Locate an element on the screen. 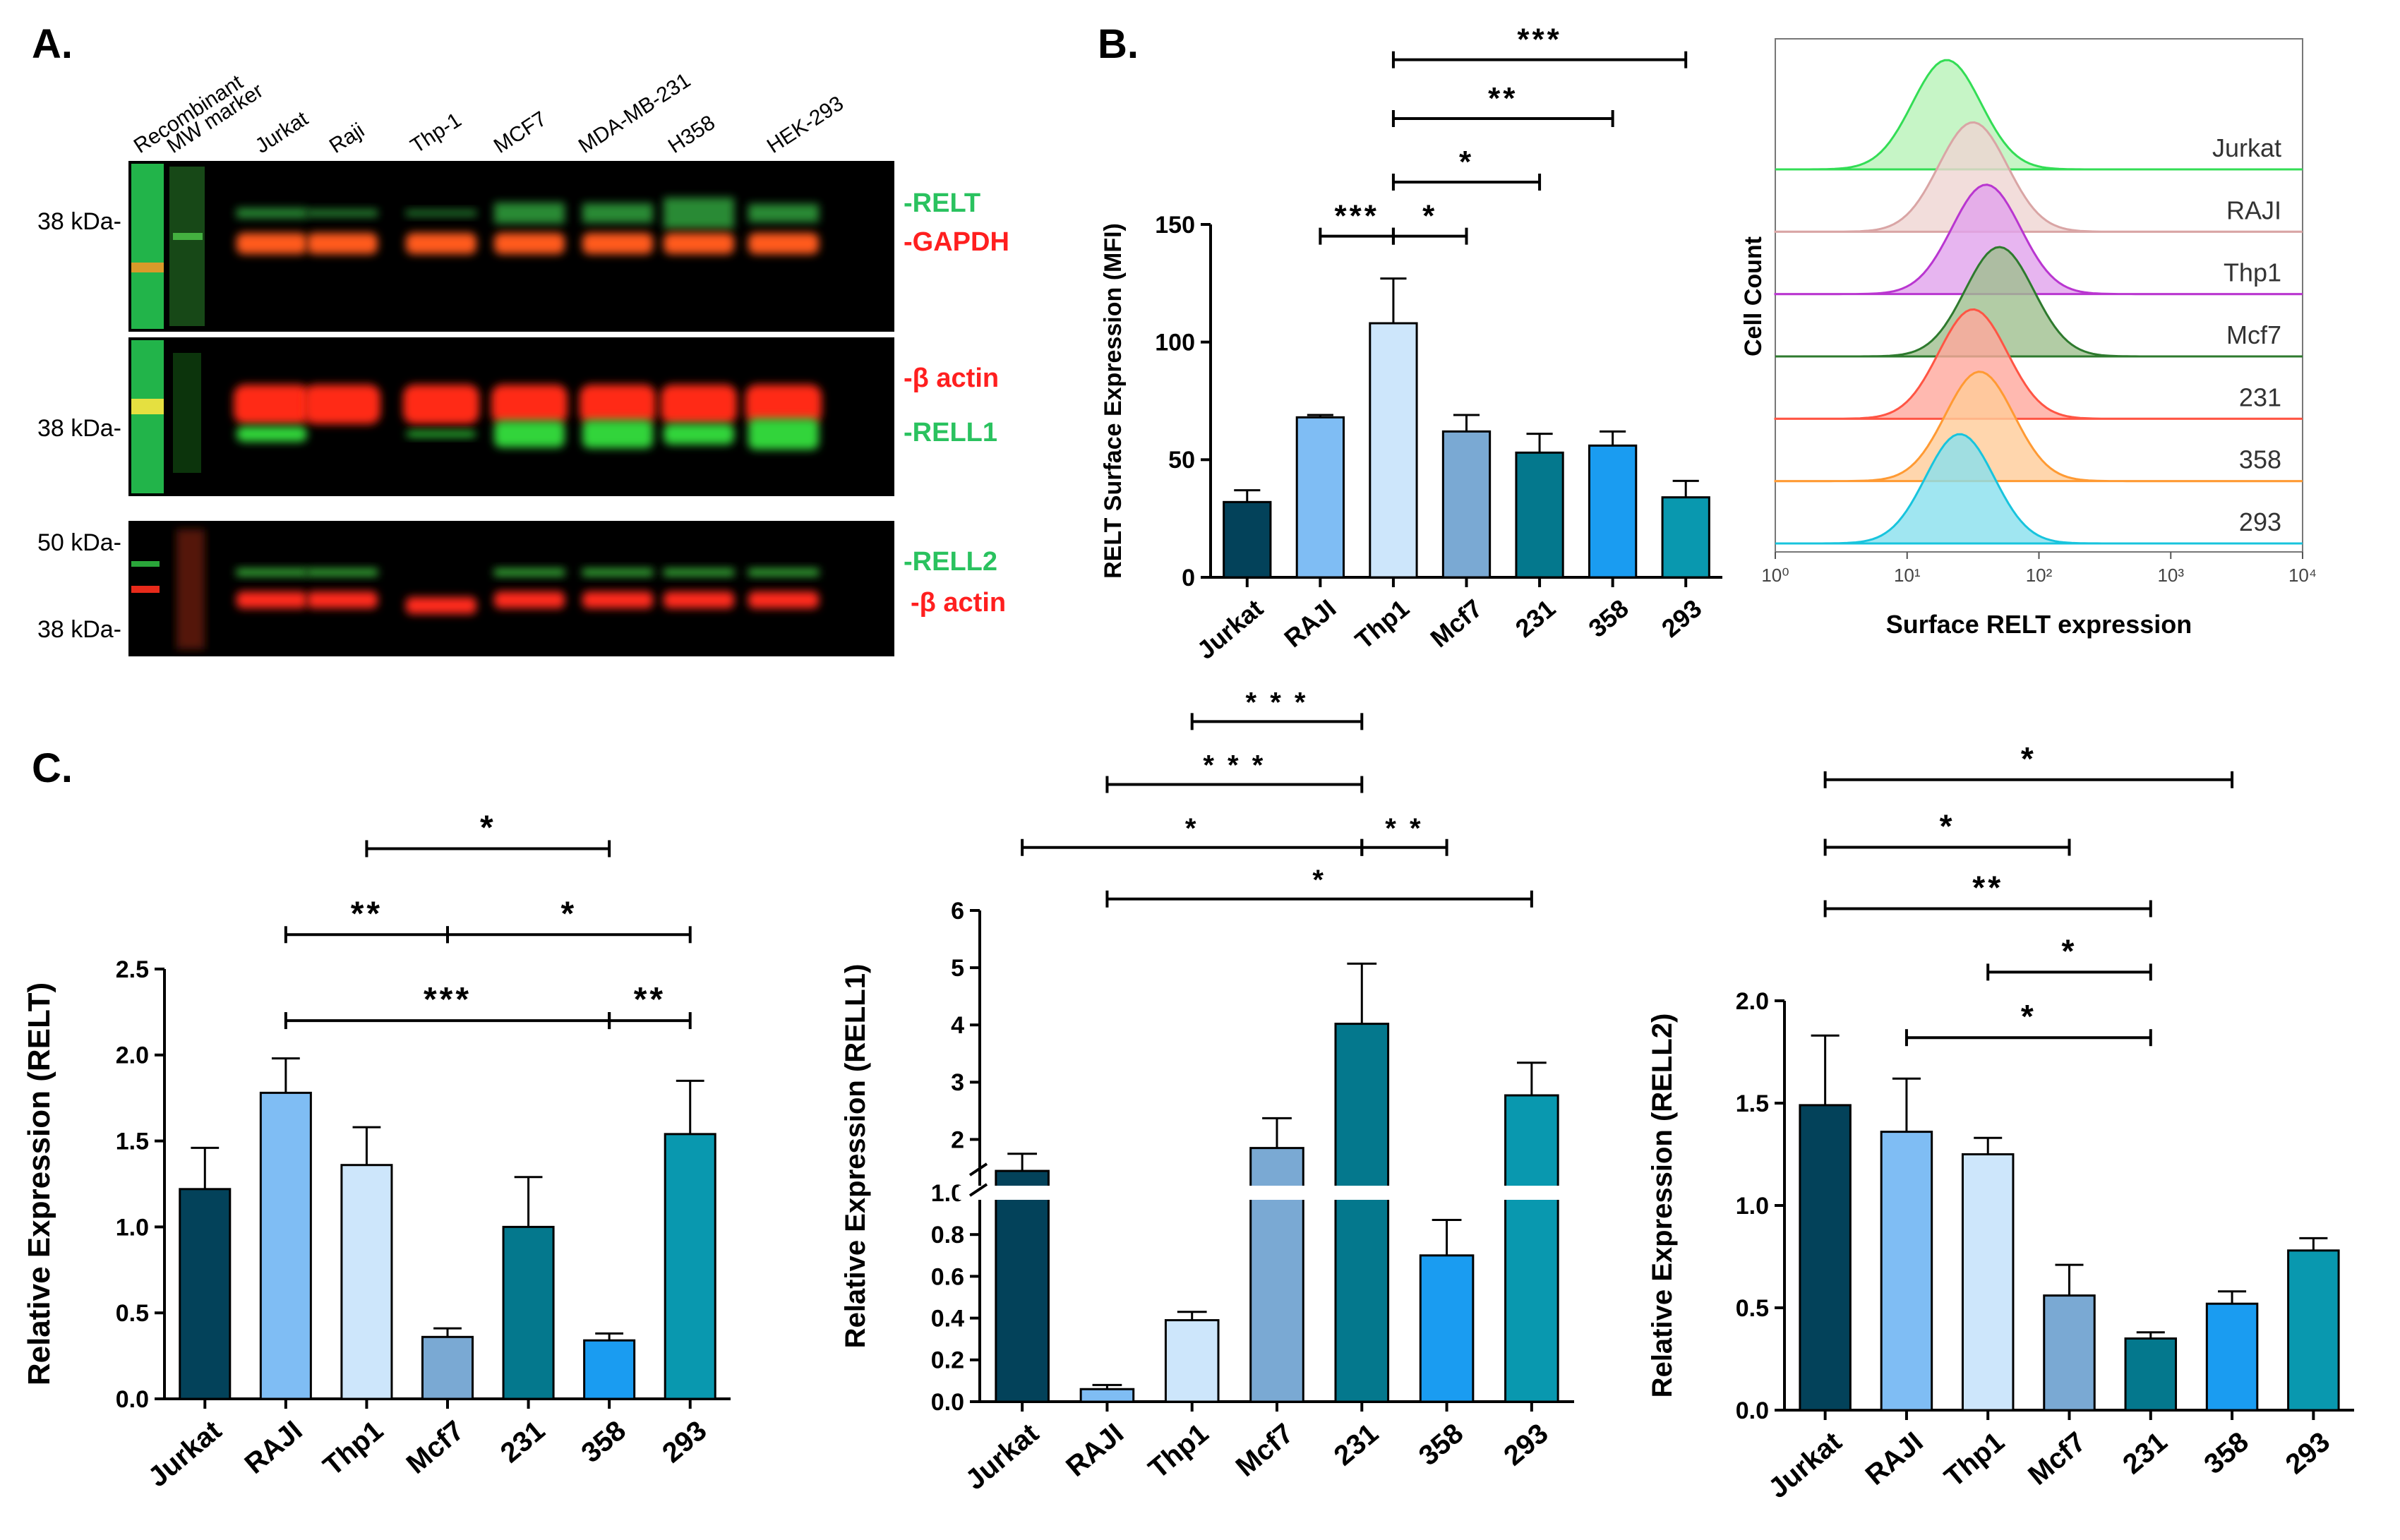 This screenshot has height=1540, width=2400. lane-label-raji: Raji is located at coordinates (346, 138).